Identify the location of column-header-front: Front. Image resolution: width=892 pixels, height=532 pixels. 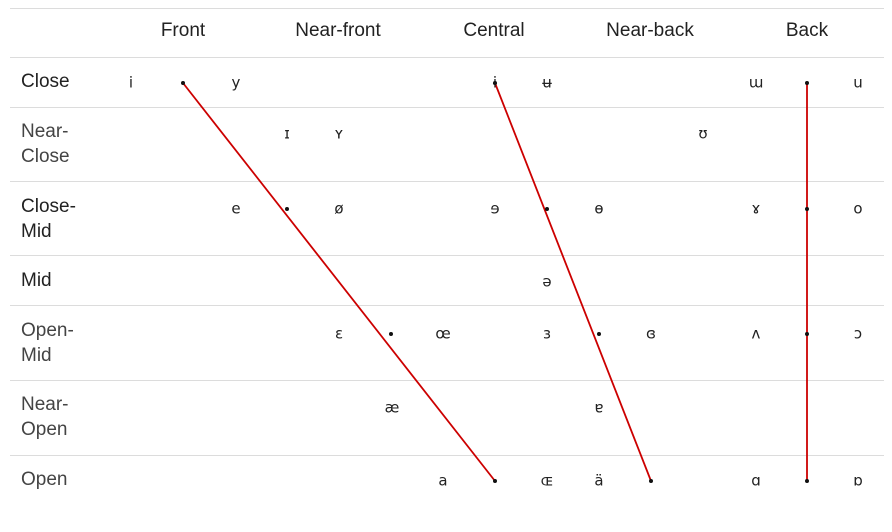
(183, 30).